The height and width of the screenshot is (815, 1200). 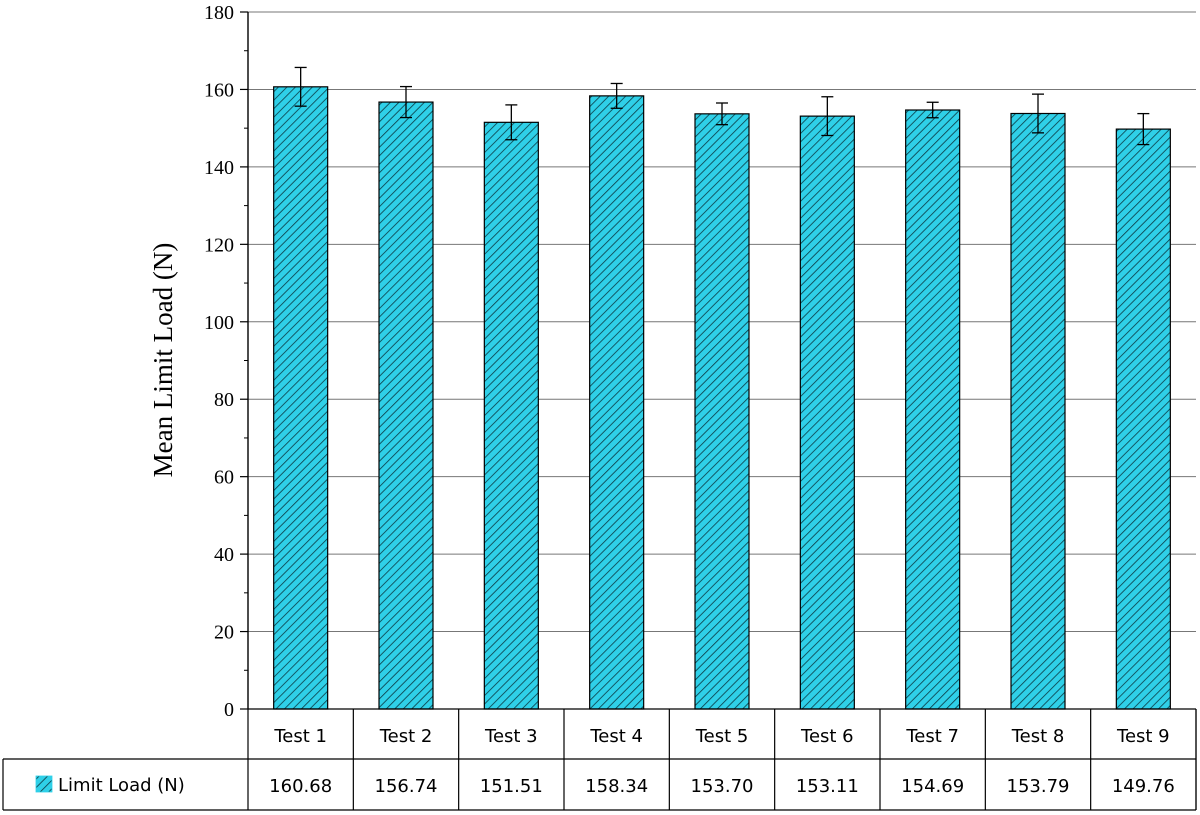 I want to click on y-tick-label: 0, so click(x=229, y=710).